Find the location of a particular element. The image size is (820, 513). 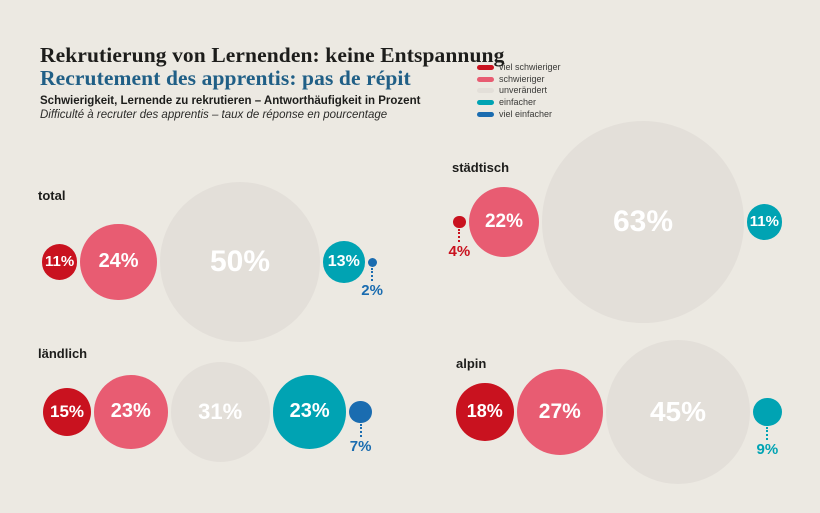

bubble-value-label: 50% is located at coordinates (240, 261).